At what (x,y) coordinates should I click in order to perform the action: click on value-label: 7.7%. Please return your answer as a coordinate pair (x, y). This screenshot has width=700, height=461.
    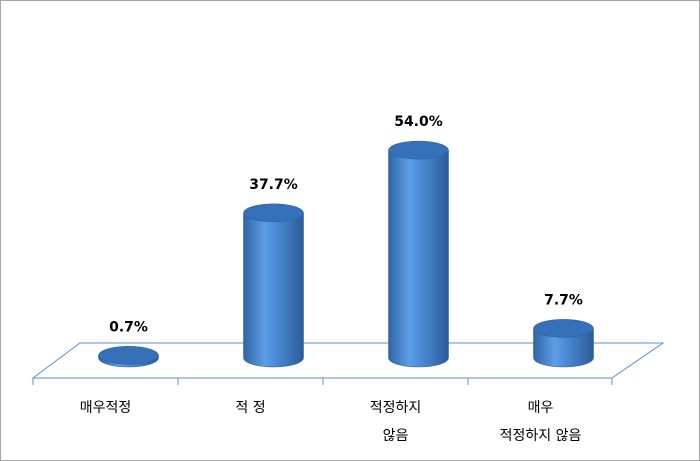
    Looking at the image, I should click on (563, 300).